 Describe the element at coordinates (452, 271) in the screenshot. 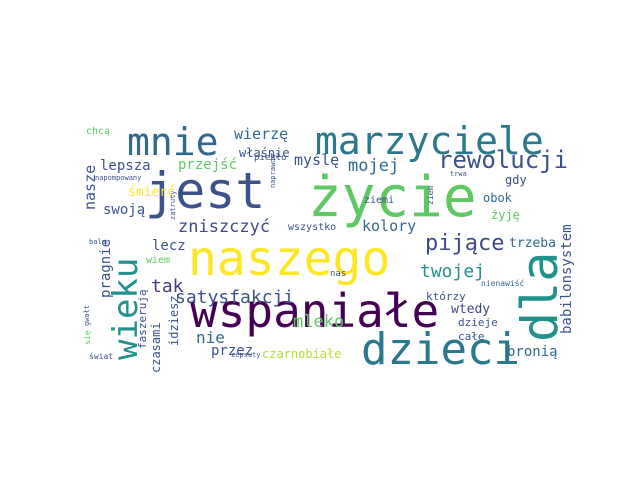

I see `word-13: twojej` at that location.